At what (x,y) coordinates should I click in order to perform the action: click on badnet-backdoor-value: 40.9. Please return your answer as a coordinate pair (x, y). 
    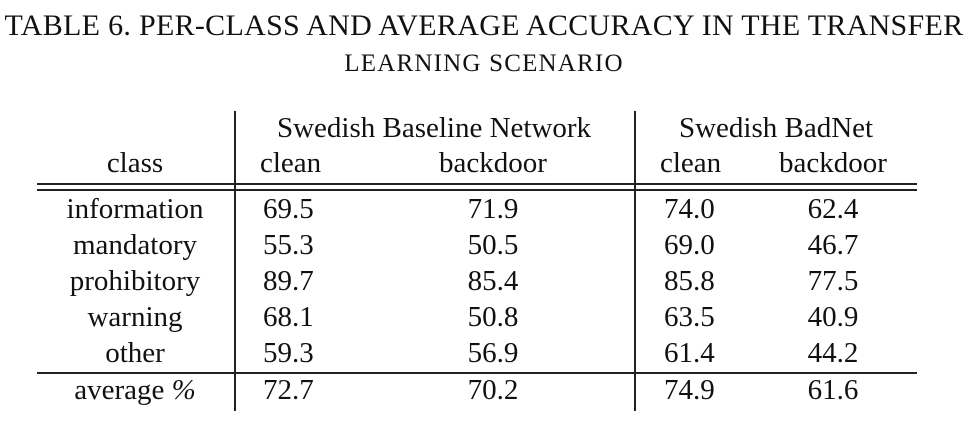
    Looking at the image, I should click on (833, 317).